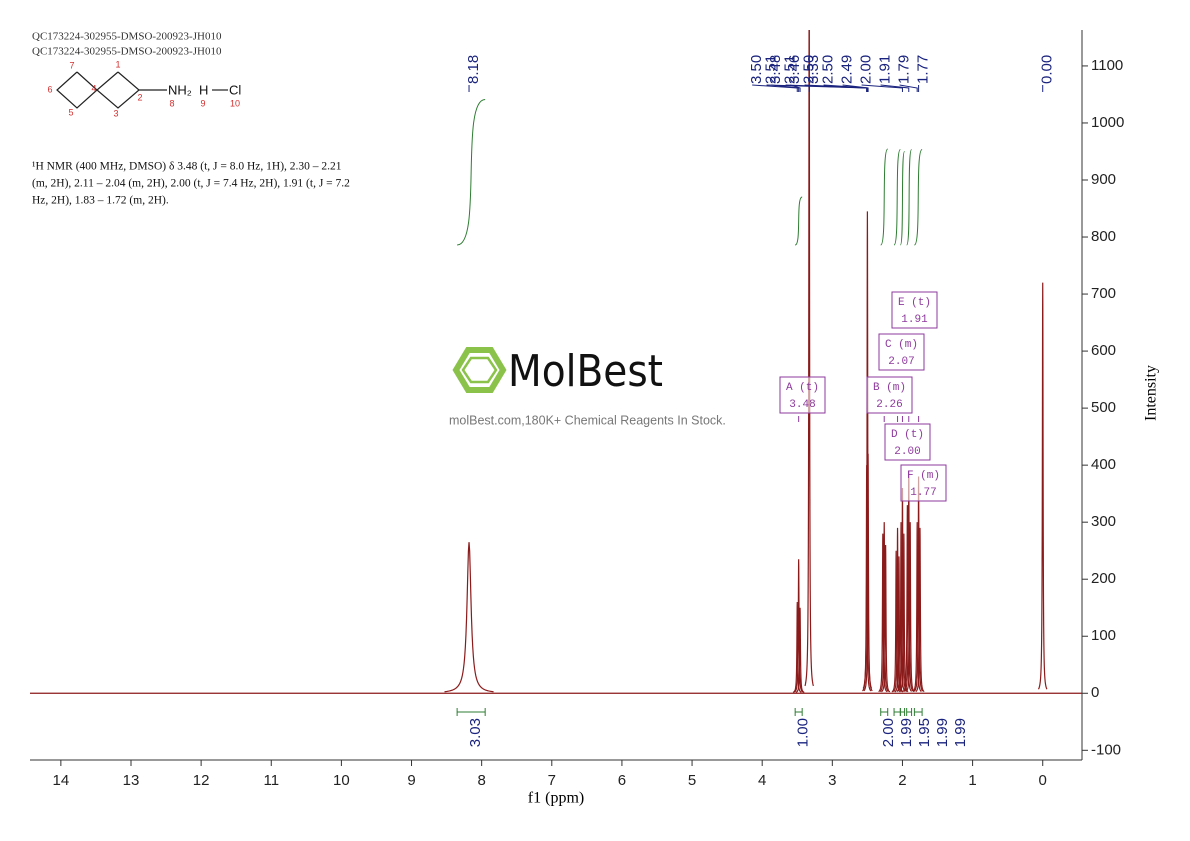  Describe the element at coordinates (1103, 350) in the screenshot. I see `y-tick-label: 600` at that location.